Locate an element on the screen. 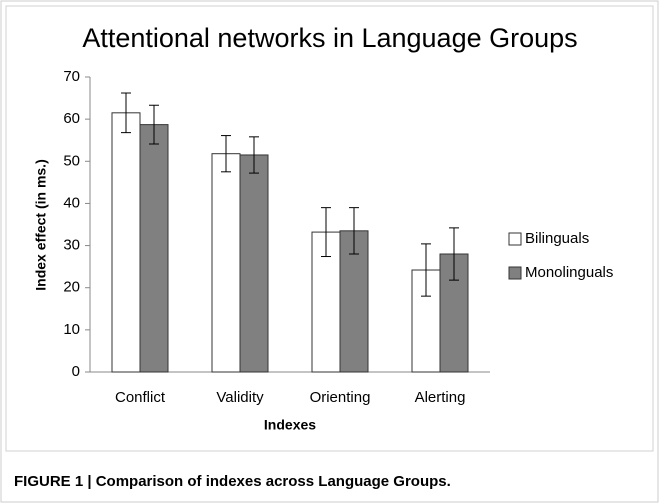 Image resolution: width=659 pixels, height=503 pixels. y-tick-label: 40 is located at coordinates (71, 202).